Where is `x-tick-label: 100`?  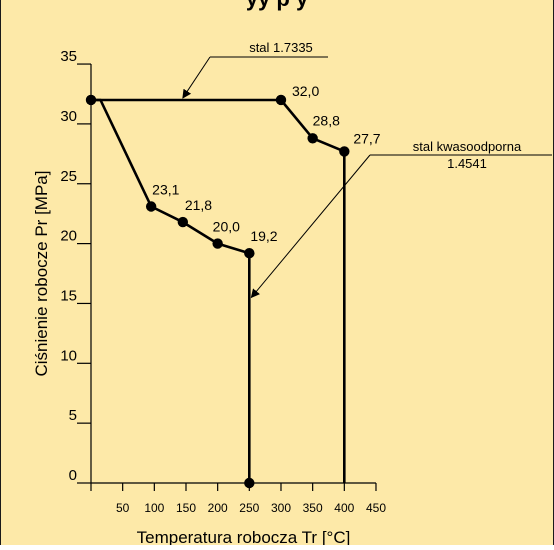
x-tick-label: 100 is located at coordinates (154, 508).